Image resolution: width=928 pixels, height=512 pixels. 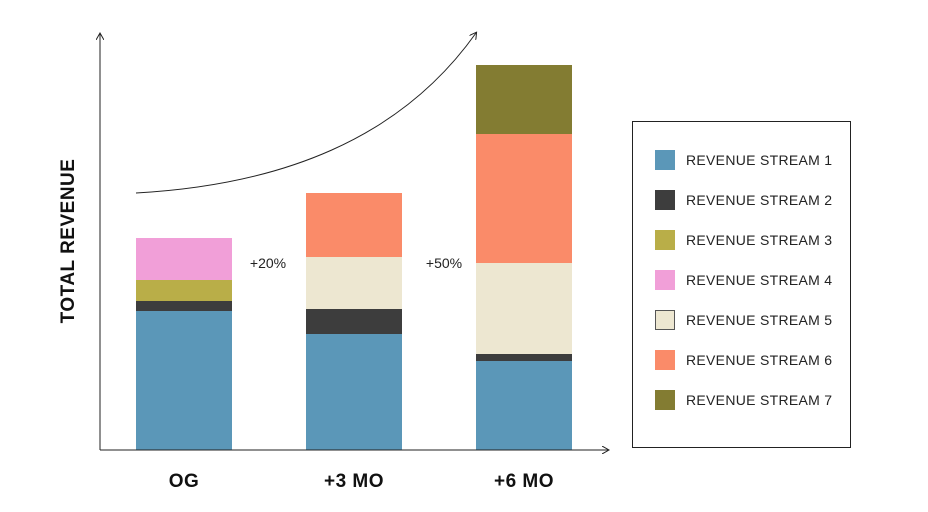 What do you see at coordinates (759, 160) in the screenshot?
I see `legend-label: REVENUE STREAM 1` at bounding box center [759, 160].